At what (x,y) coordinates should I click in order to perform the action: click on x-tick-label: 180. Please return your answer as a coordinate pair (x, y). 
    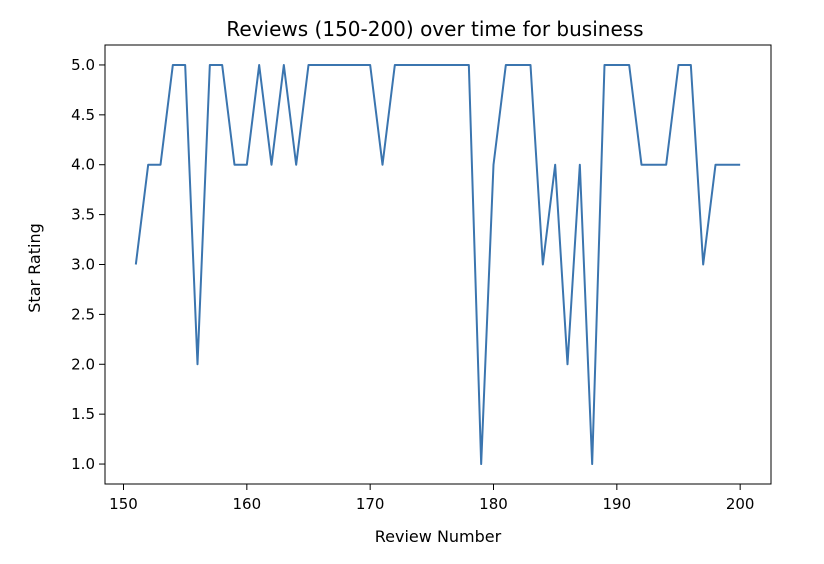
    Looking at the image, I should click on (493, 504).